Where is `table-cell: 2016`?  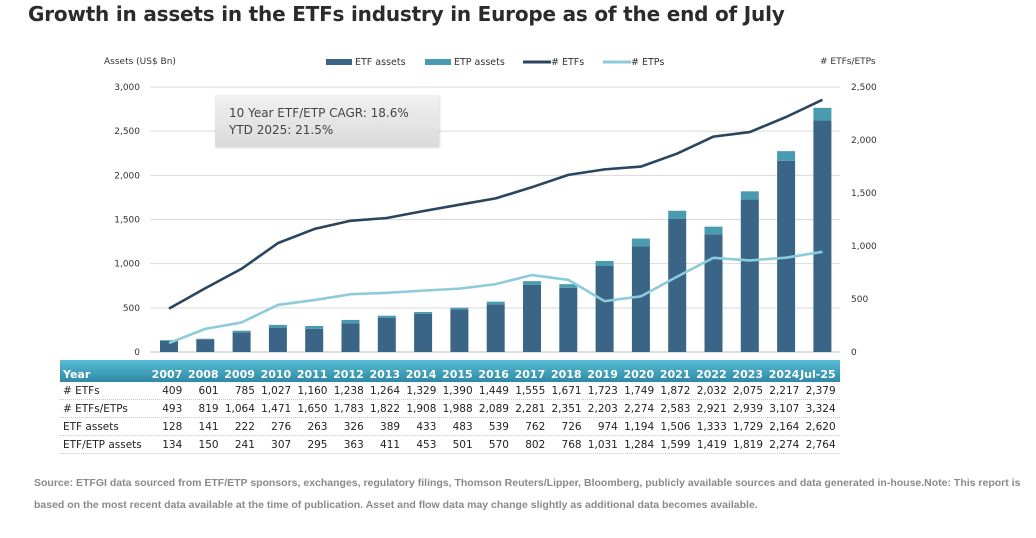 table-cell: 2016 is located at coordinates (493, 374).